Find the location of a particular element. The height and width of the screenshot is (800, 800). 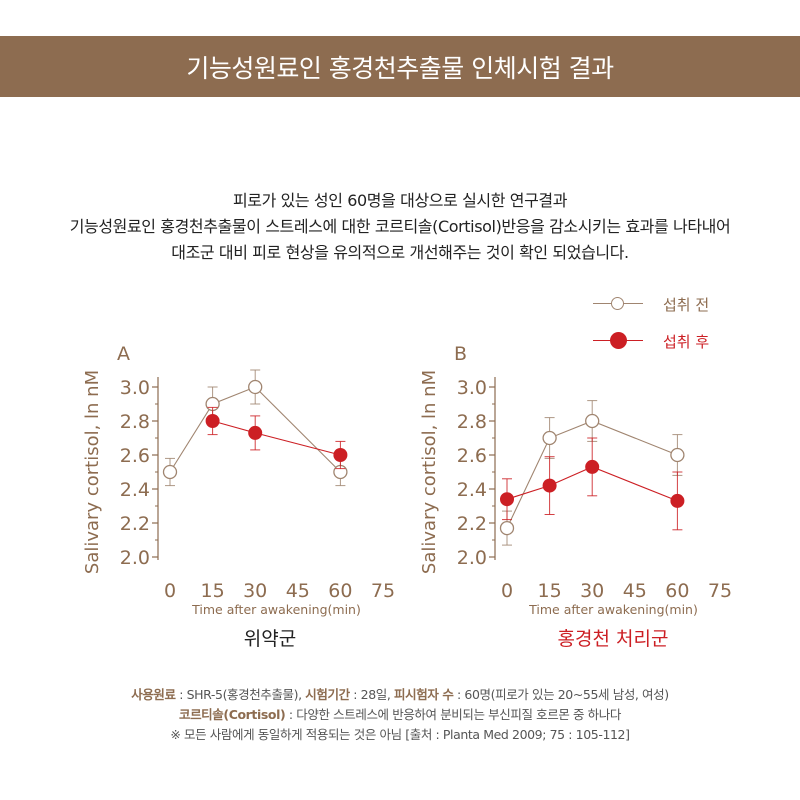

caption-treatment: 홍경천 처리군 is located at coordinates (613, 639).